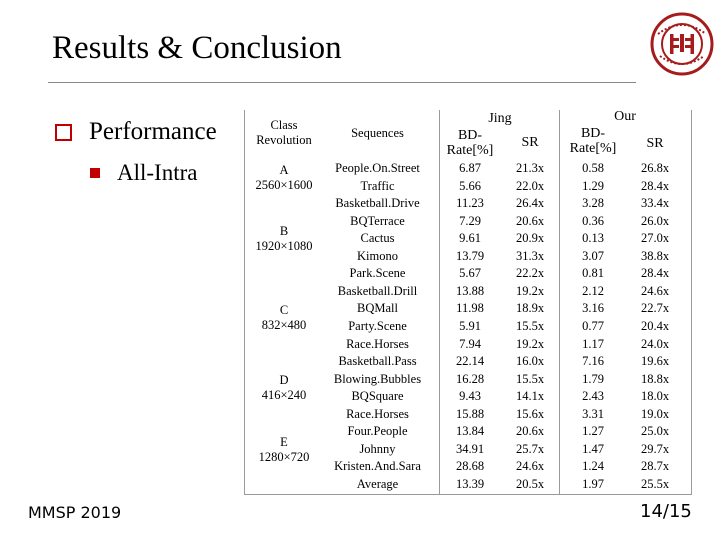 This screenshot has height=540, width=720. What do you see at coordinates (593, 185) in the screenshot?
I see `our-bdrate-cell: 1.29` at bounding box center [593, 185].